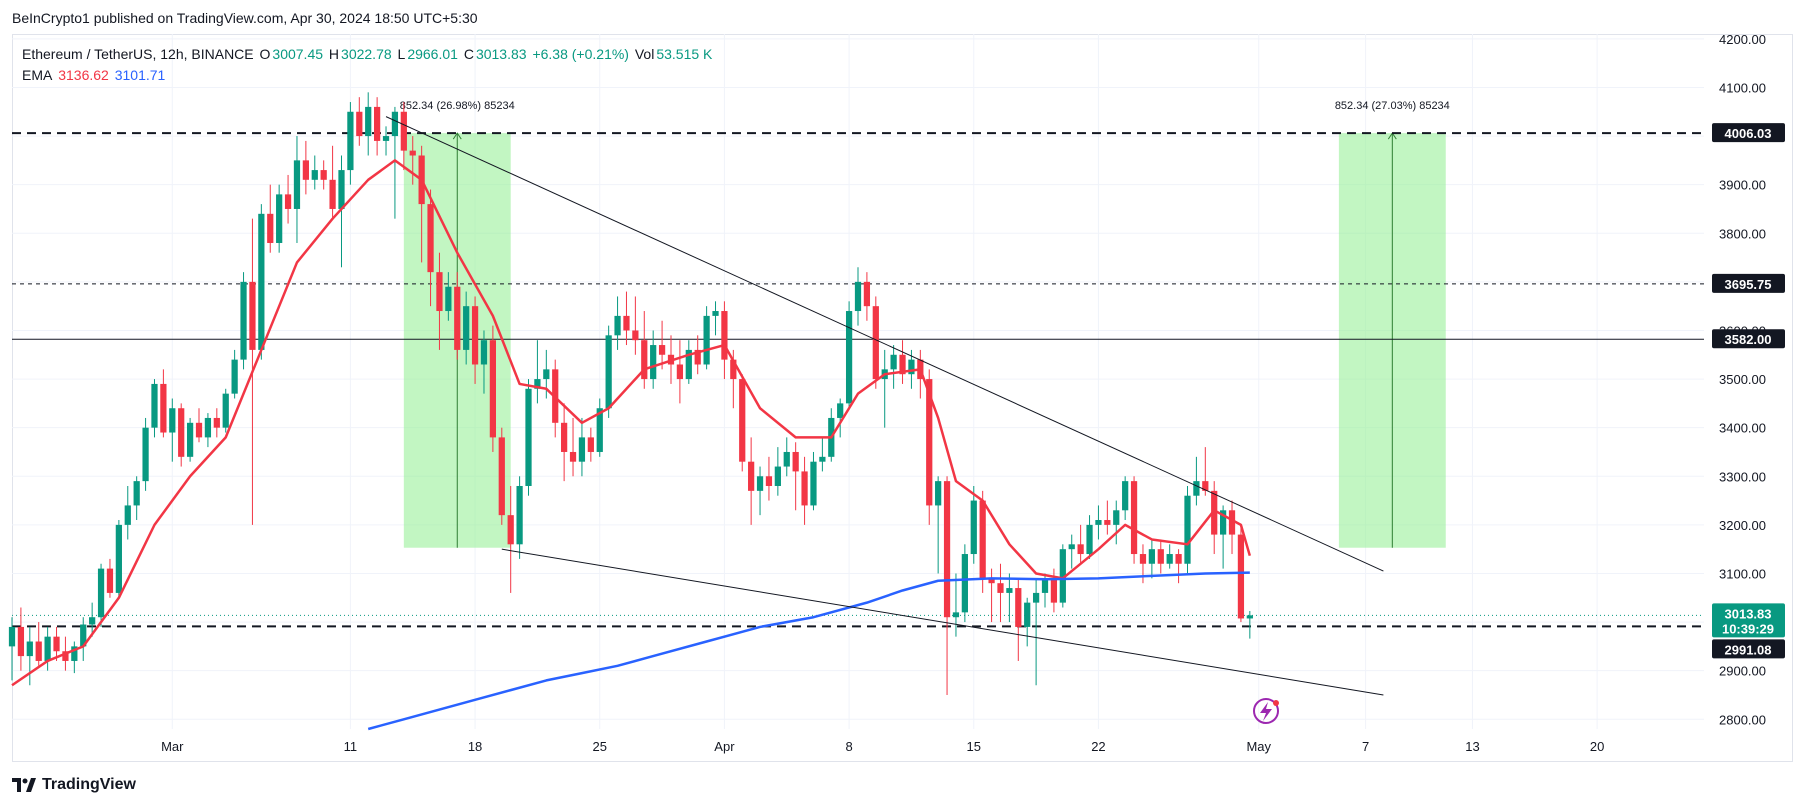 The width and height of the screenshot is (1805, 808). I want to click on legend-close-label: C, so click(468, 54).